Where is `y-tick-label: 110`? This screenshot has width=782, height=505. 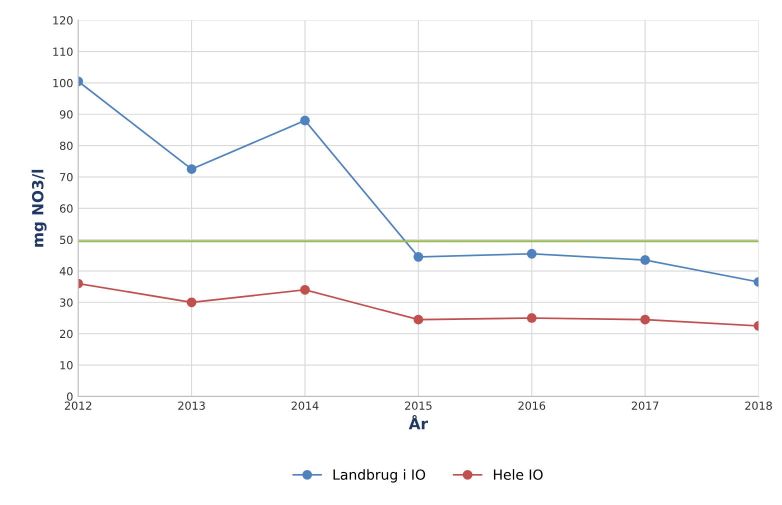
y-tick-label: 110 is located at coordinates (63, 52).